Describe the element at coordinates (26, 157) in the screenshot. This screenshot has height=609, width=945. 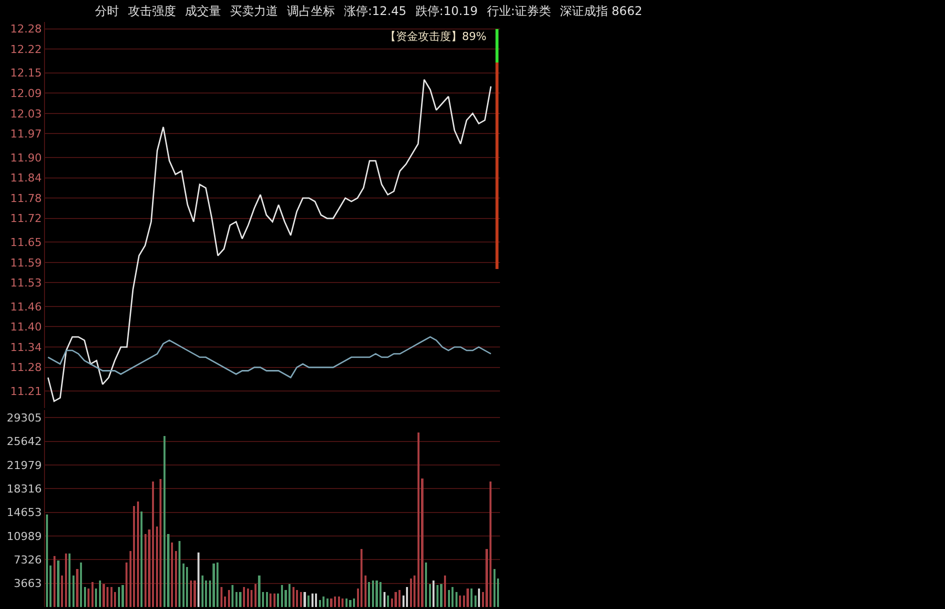
I see `y-tick-label: 11.90` at that location.